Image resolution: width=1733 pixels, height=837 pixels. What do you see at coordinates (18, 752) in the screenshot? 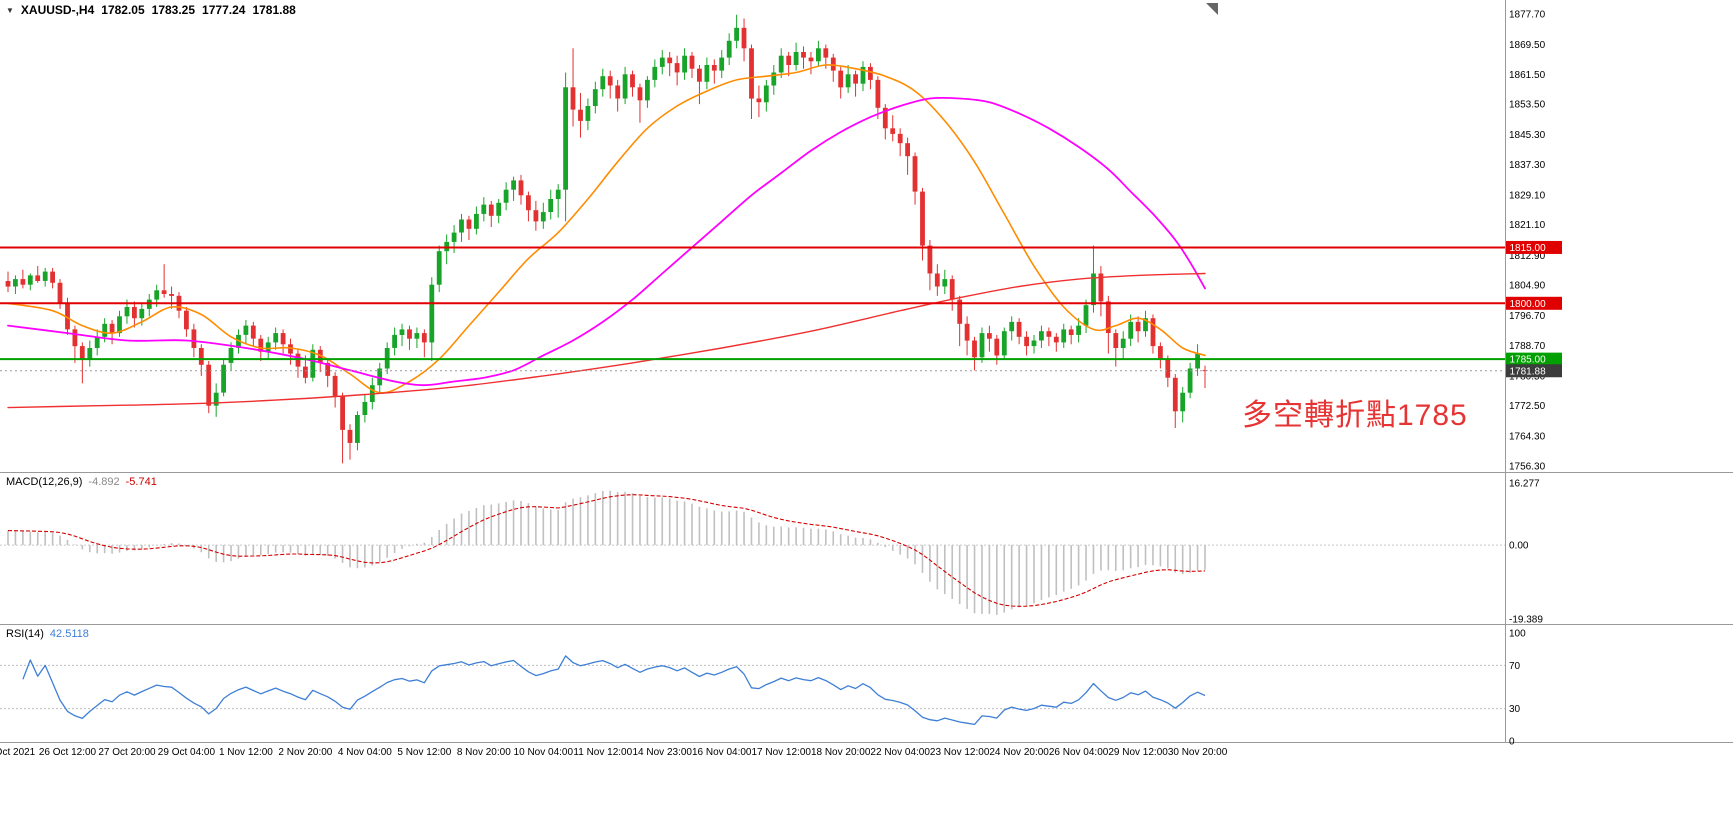
I see `date-tick-label: 25 Oct 2021` at bounding box center [18, 752].